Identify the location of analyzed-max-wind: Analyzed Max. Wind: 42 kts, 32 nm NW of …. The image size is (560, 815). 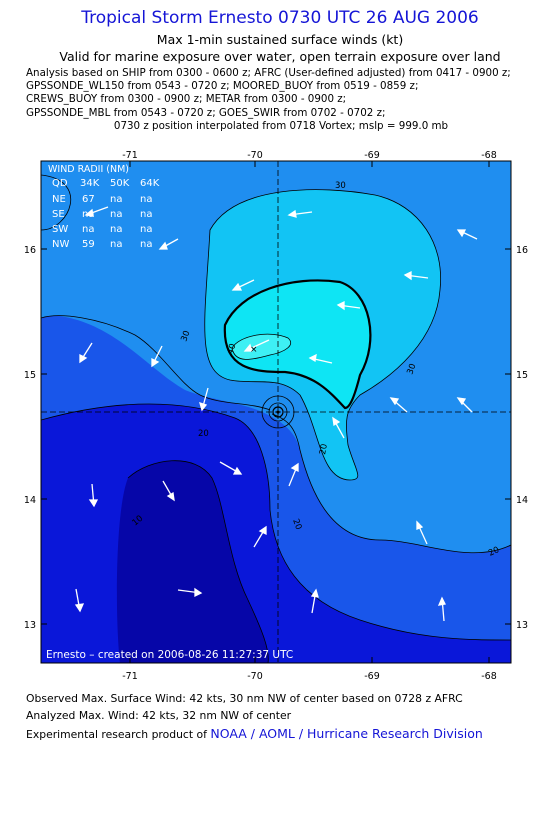
(159, 715).